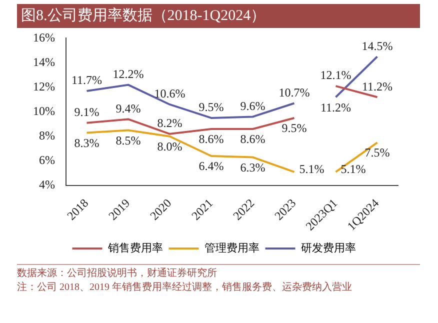 This screenshot has width=438, height=323. What do you see at coordinates (211, 166) in the screenshot?
I see `data-label: 6.4%` at bounding box center [211, 166].